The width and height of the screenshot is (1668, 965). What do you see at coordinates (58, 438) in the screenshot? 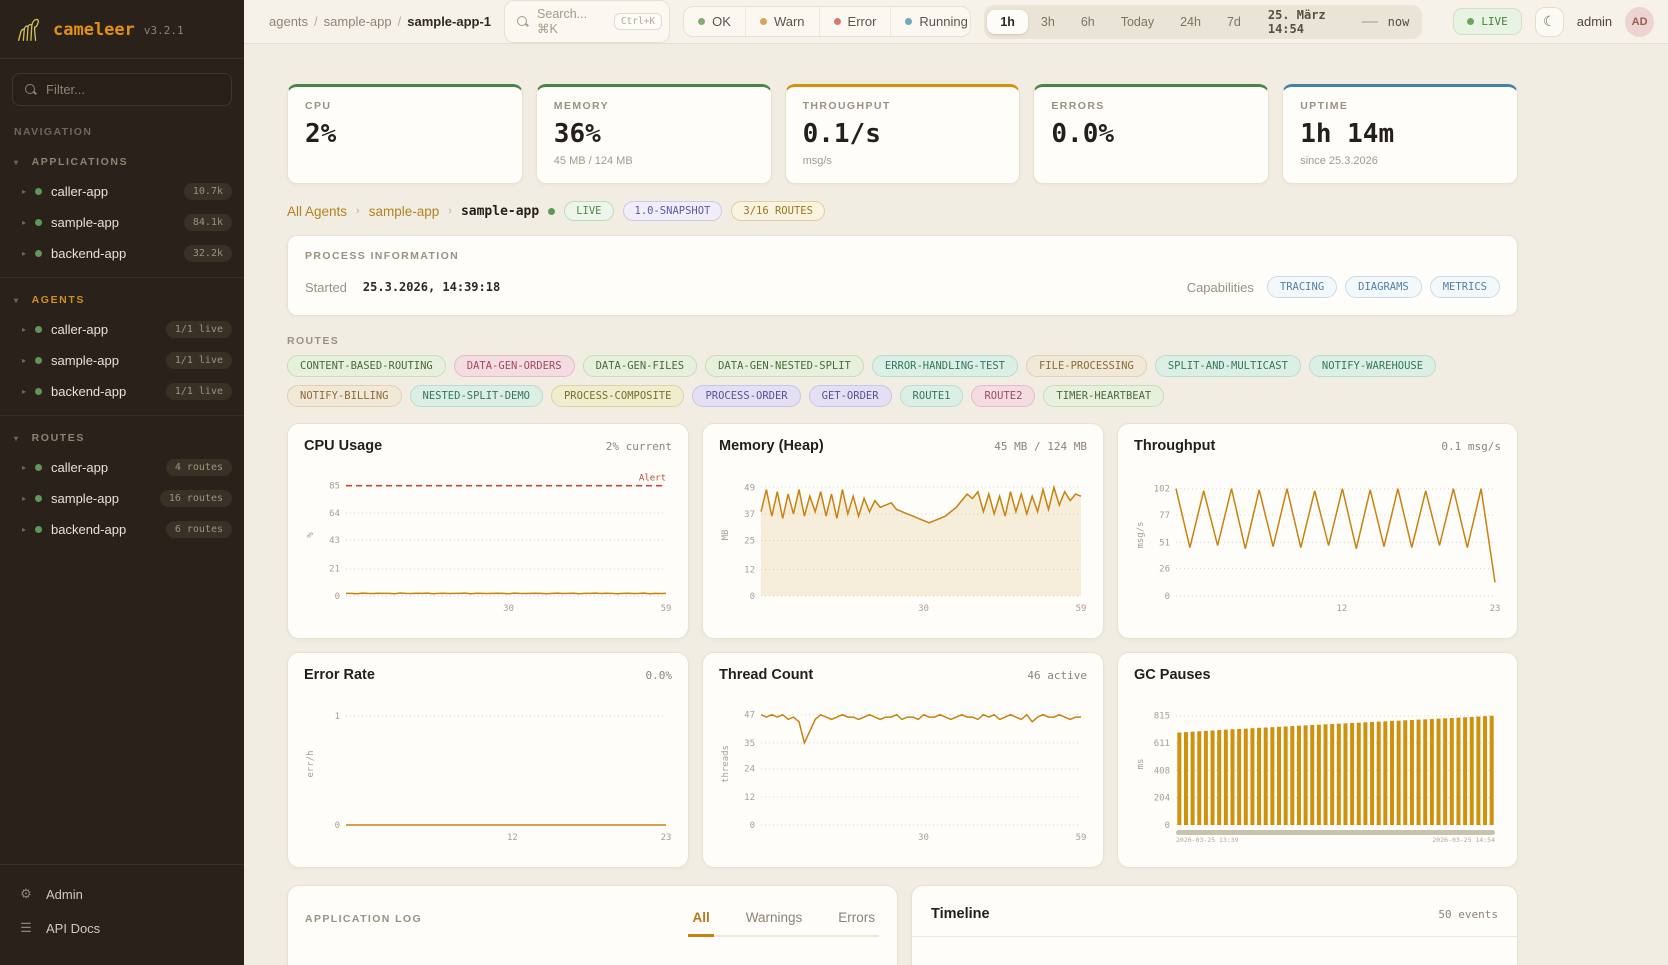
I see `section-label: ROUTES` at bounding box center [58, 438].